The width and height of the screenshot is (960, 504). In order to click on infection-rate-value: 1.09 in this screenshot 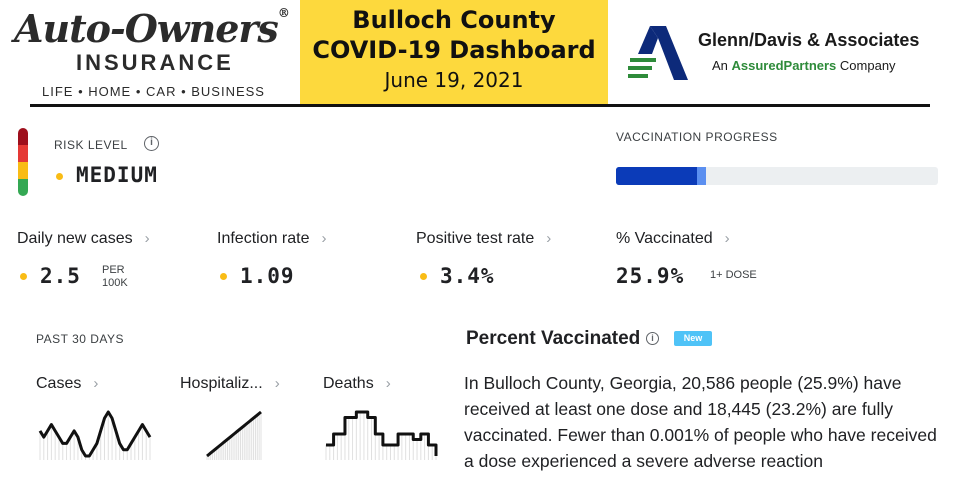, I will do `click(267, 276)`.